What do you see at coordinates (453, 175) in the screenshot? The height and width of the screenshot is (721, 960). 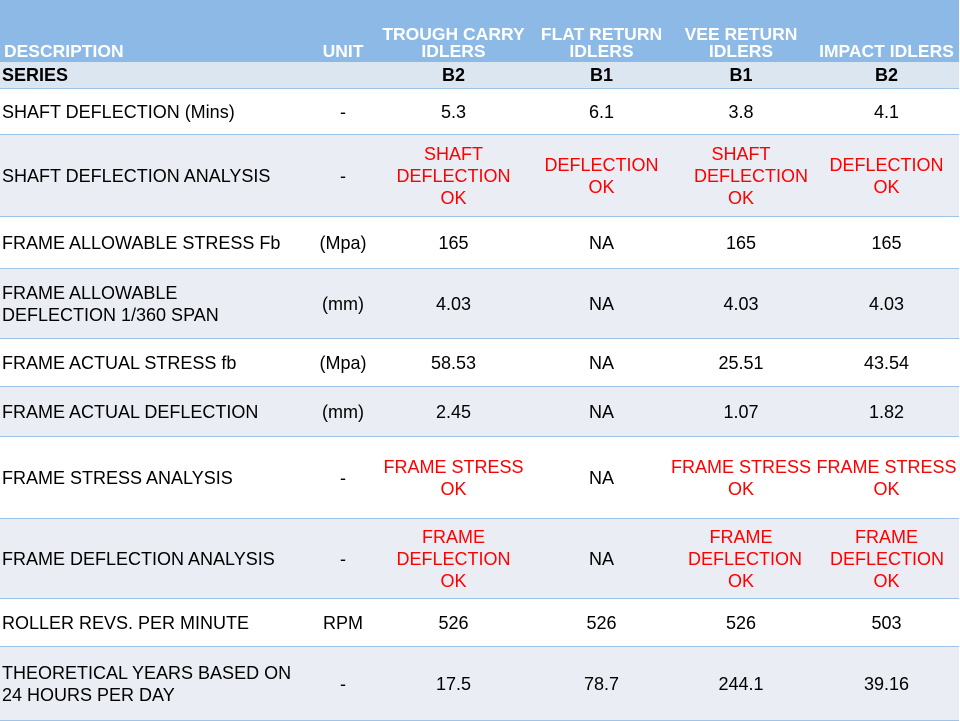 I see `cell-trough: SHAFT DEFLECTION OK` at bounding box center [453, 175].